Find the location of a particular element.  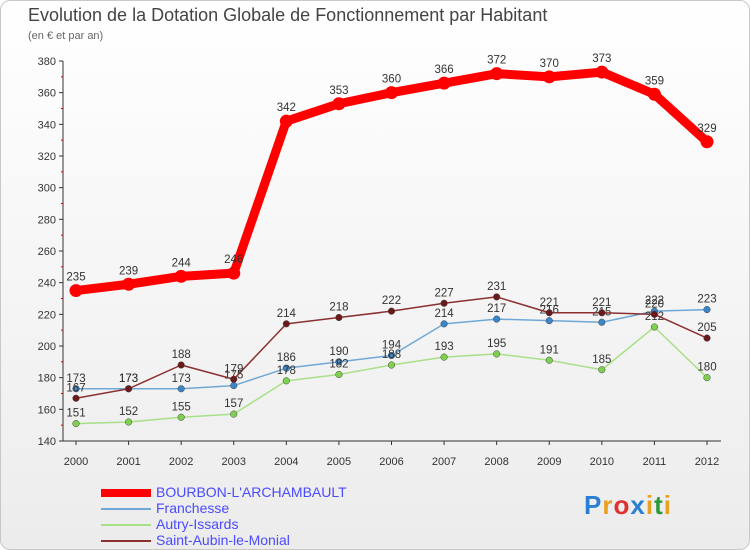

logo-letter: x is located at coordinates (638, 505).